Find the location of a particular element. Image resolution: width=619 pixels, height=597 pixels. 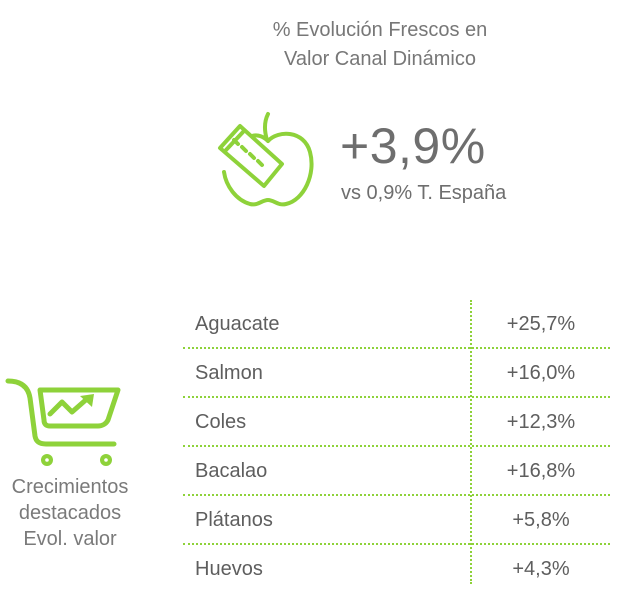

product-name: Aguacate is located at coordinates (237, 324).